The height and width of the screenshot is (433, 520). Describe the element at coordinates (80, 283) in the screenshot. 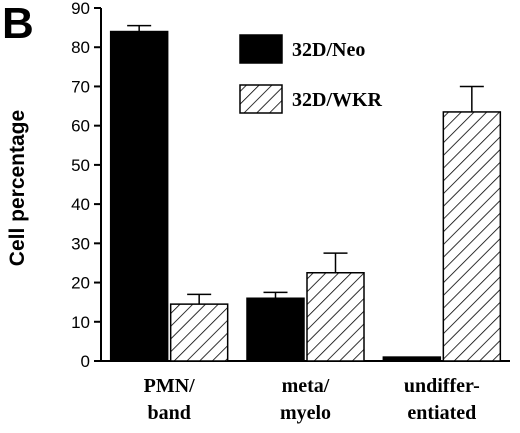

I see `y-tick-label: 20` at that location.